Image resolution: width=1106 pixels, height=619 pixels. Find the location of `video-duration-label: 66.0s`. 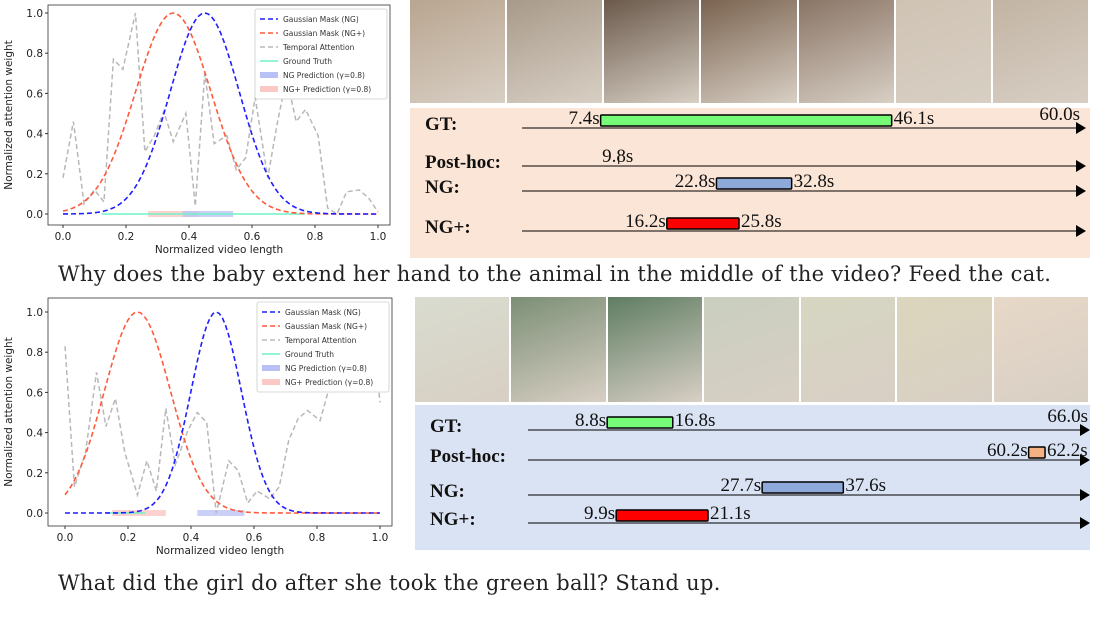

video-duration-label: 66.0s is located at coordinates (1067, 416).